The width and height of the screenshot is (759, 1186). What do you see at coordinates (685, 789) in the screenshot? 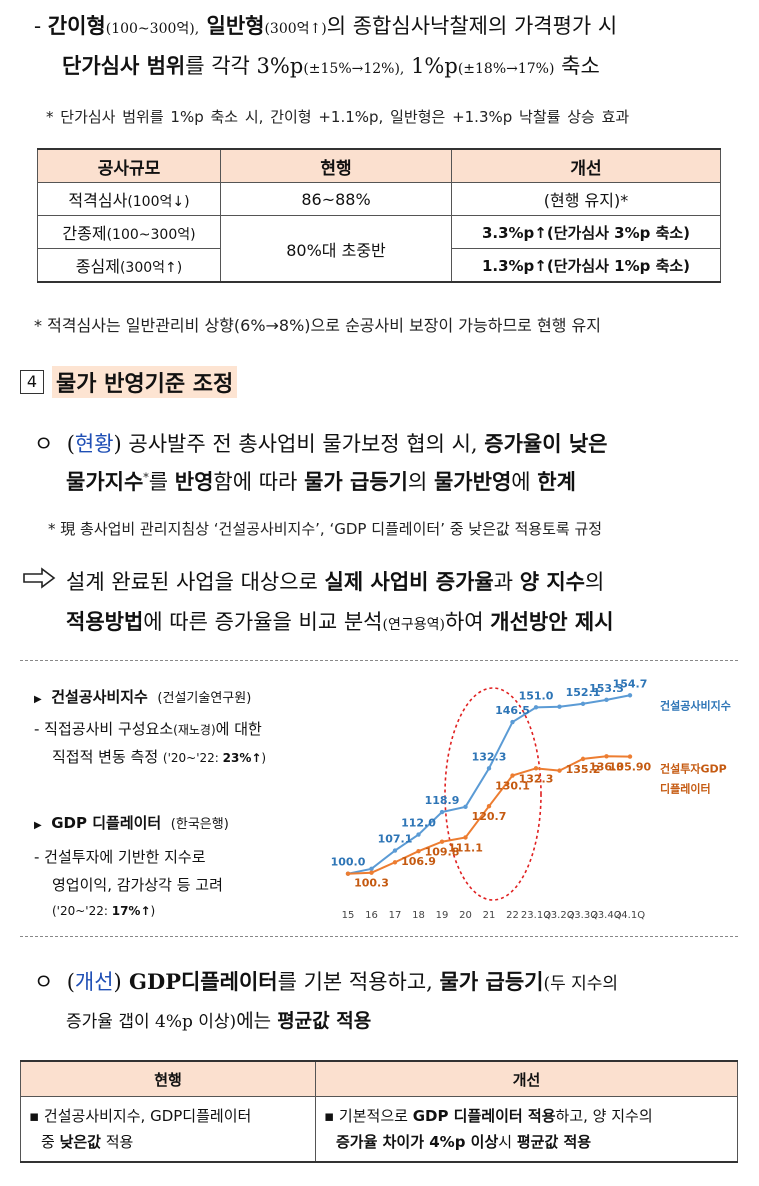
I see `legend-label: 디플레이터` at bounding box center [685, 789].